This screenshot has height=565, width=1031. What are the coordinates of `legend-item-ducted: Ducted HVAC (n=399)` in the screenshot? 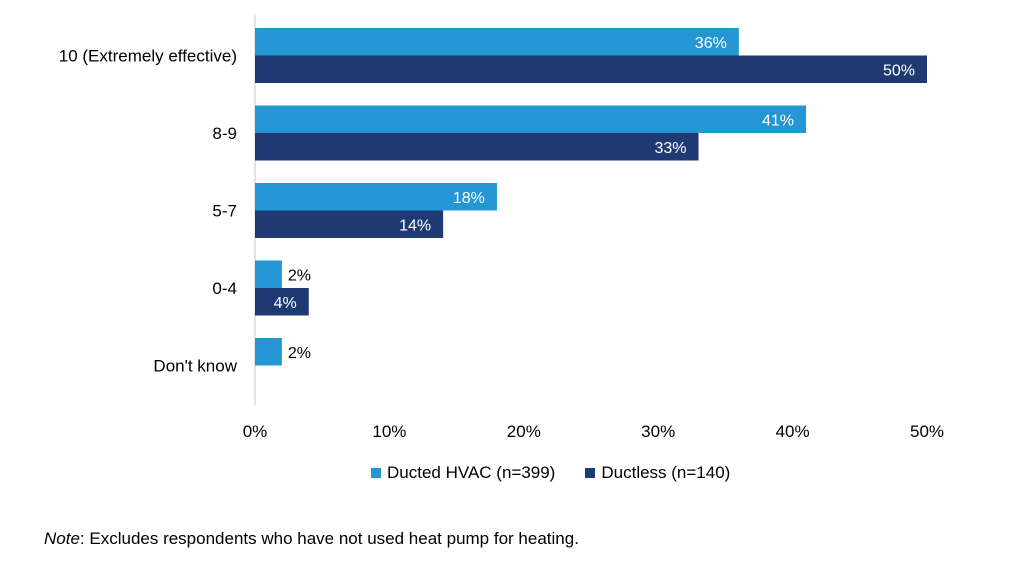 It's located at (463, 473).